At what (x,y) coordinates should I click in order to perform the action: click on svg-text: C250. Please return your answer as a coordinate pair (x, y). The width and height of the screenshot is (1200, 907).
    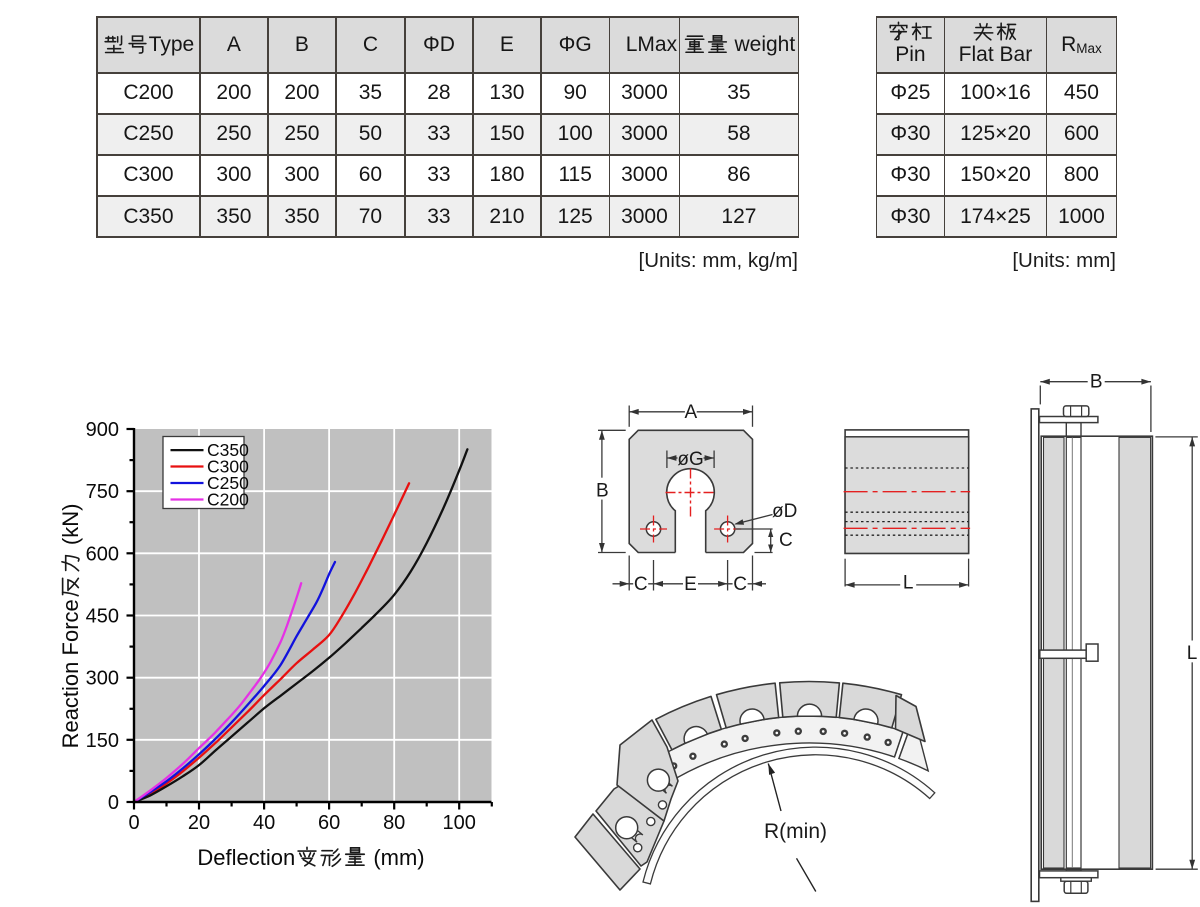
    Looking at the image, I should click on (228, 483).